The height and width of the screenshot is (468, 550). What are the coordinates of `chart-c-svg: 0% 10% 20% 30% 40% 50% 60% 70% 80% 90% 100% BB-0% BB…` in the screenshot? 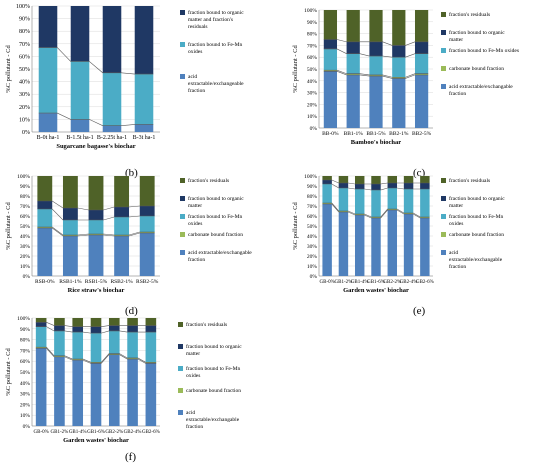 It's located at (405, 77).